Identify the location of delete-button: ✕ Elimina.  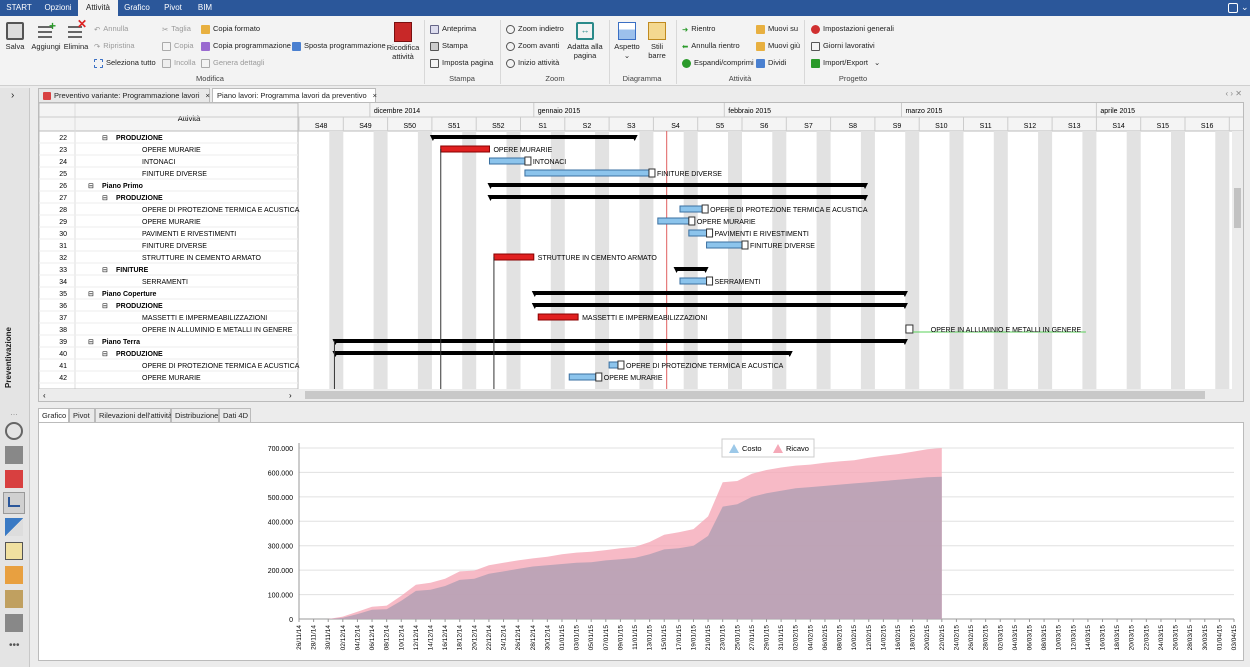
(76, 34).